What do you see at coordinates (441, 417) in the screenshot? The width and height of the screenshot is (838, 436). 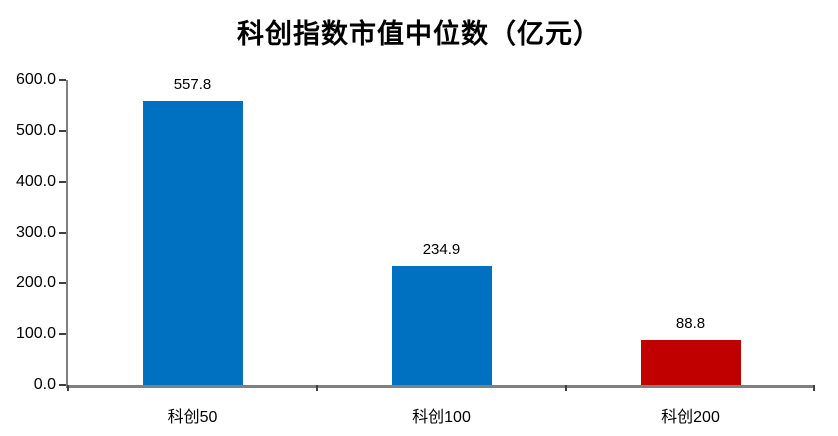 I see `x-axis-category-label: 科创100` at bounding box center [441, 417].